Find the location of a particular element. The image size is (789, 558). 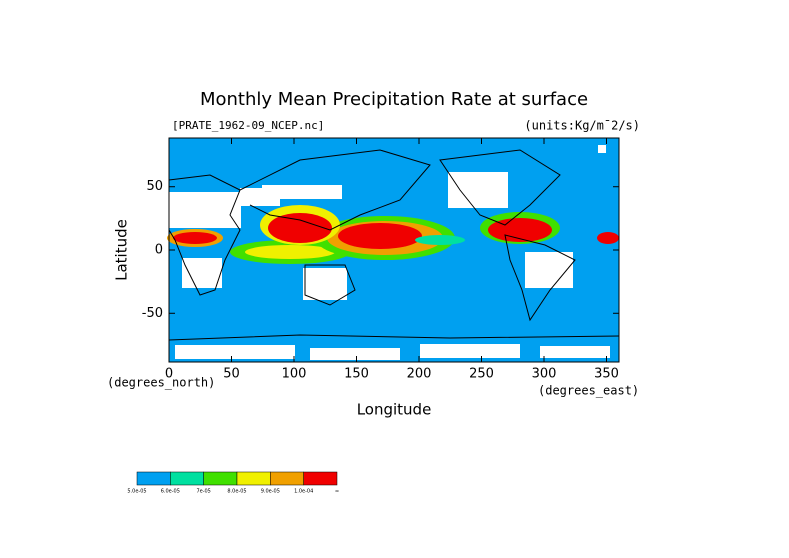

x-tick-label: 200 is located at coordinates (419, 374).